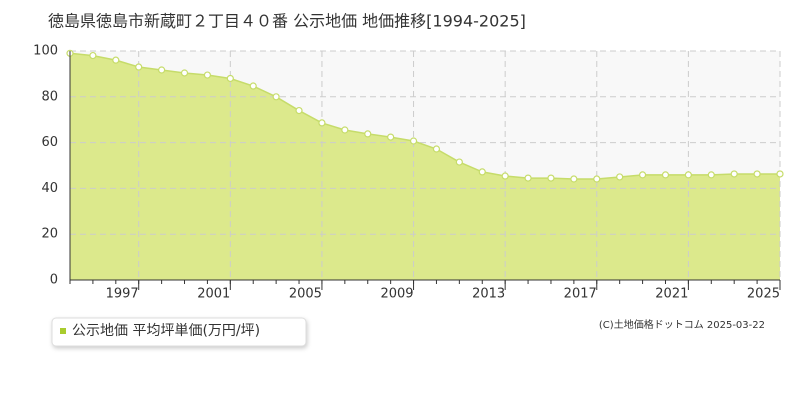  Describe the element at coordinates (49, 188) in the screenshot. I see `y-tick-label: 40` at that location.